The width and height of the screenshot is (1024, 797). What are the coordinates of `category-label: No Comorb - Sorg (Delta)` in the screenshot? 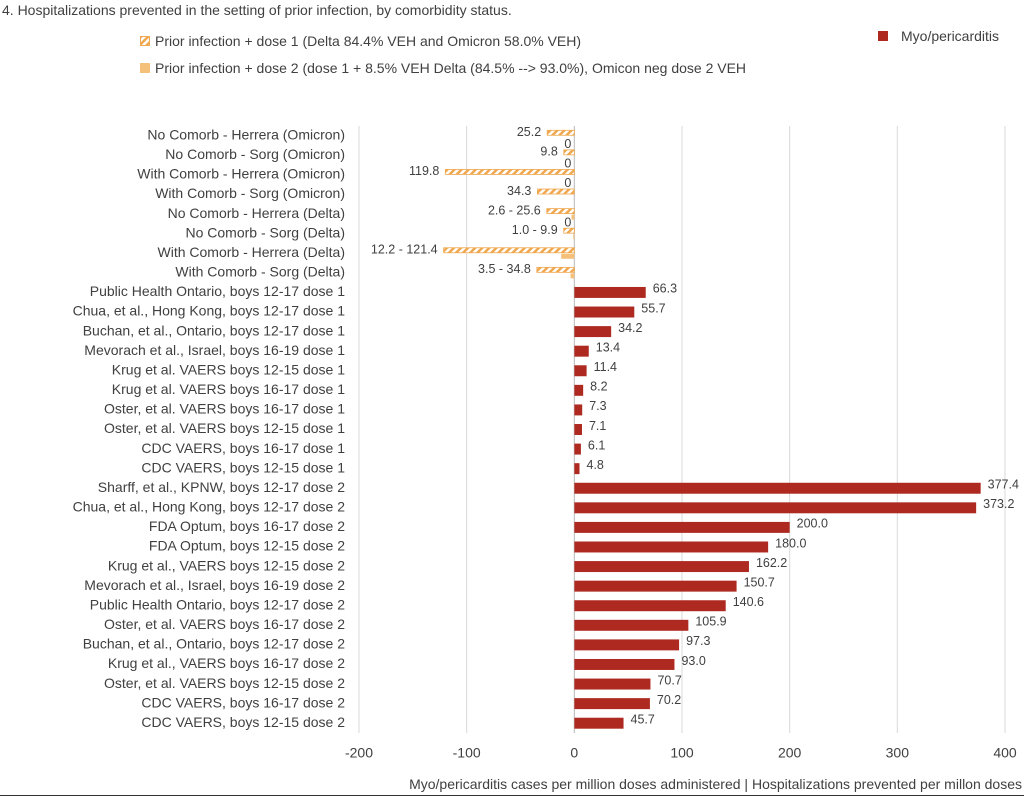 It's located at (266, 232).